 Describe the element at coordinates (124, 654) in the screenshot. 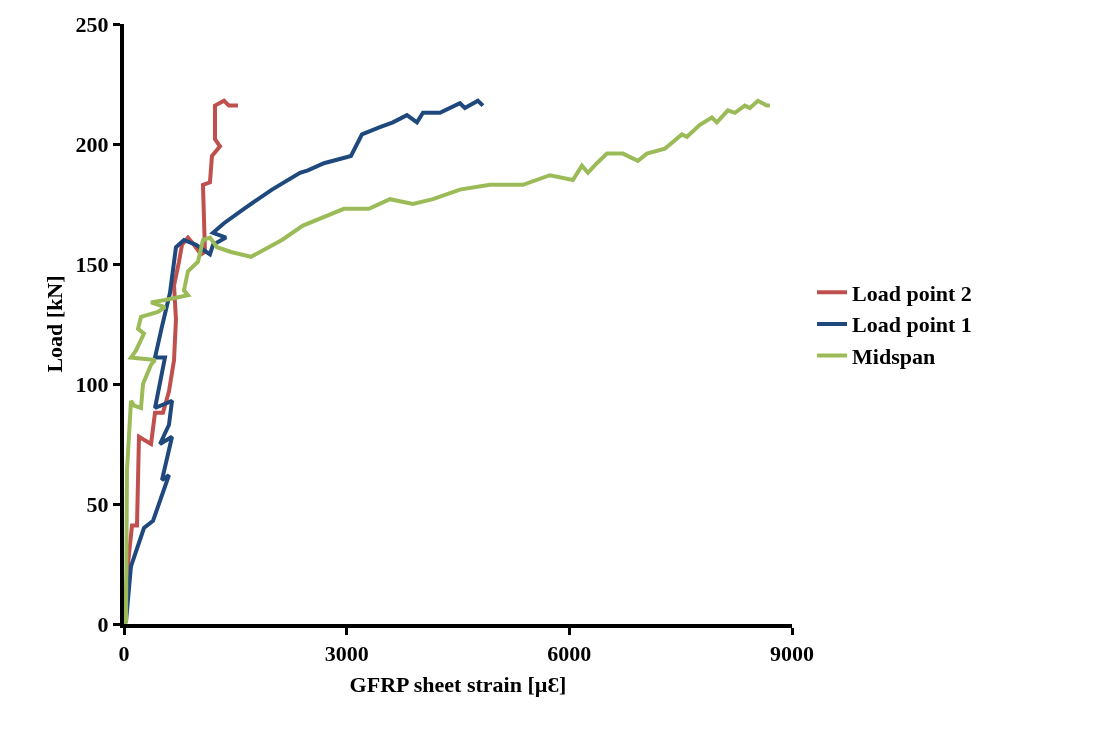

I see `x-tick-label: 0` at that location.